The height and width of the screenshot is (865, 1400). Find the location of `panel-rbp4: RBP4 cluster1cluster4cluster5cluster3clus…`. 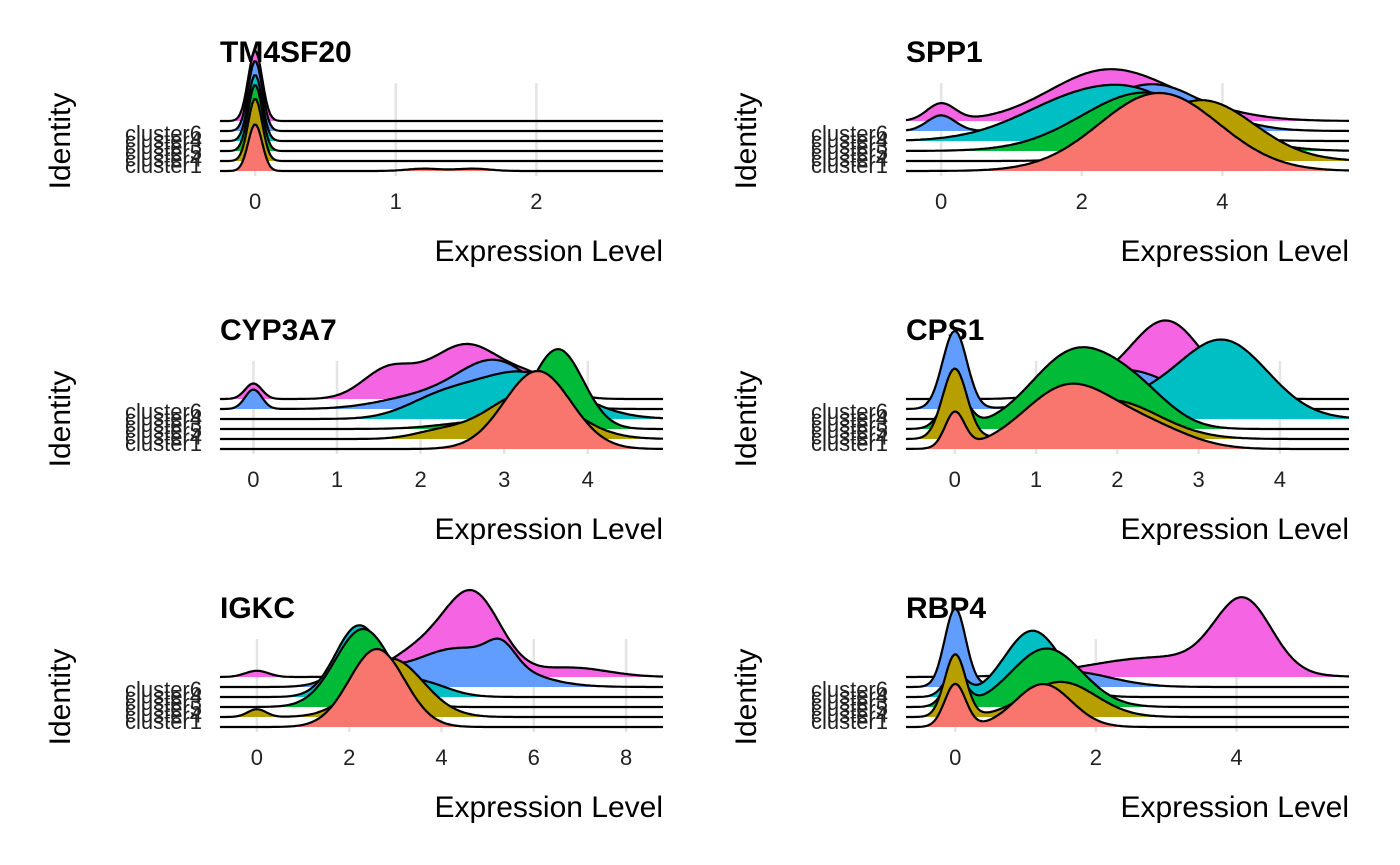

panel-rbp4: RBP4 cluster1cluster4cluster5cluster3clus… is located at coordinates (1039, 708).